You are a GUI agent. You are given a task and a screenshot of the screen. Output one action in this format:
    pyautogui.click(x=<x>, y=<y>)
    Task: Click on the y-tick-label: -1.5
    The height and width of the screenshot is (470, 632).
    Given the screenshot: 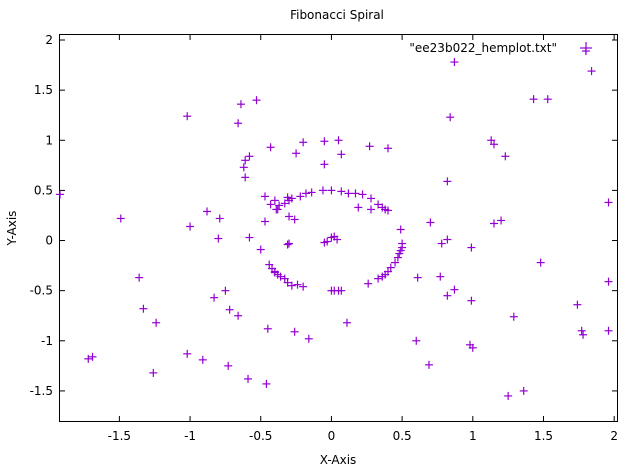 What is the action you would take?
    pyautogui.click(x=41, y=391)
    